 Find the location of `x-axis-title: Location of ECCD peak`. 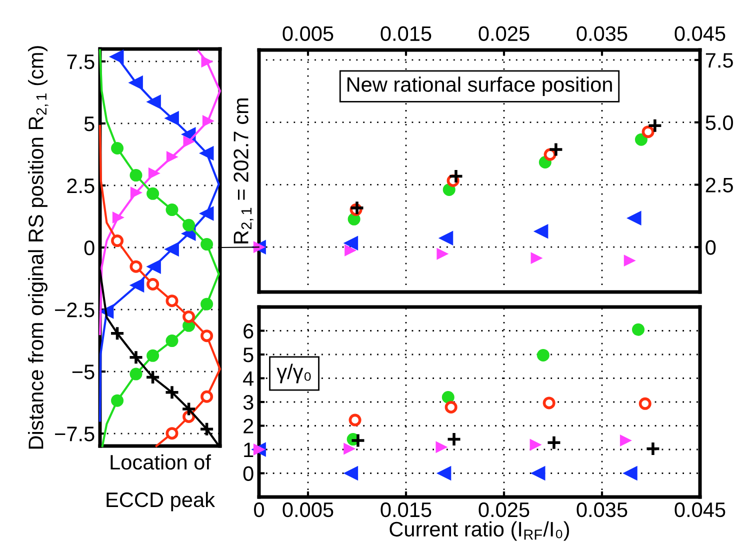

x-axis-title: Location of ECCD peak is located at coordinates (161, 483).